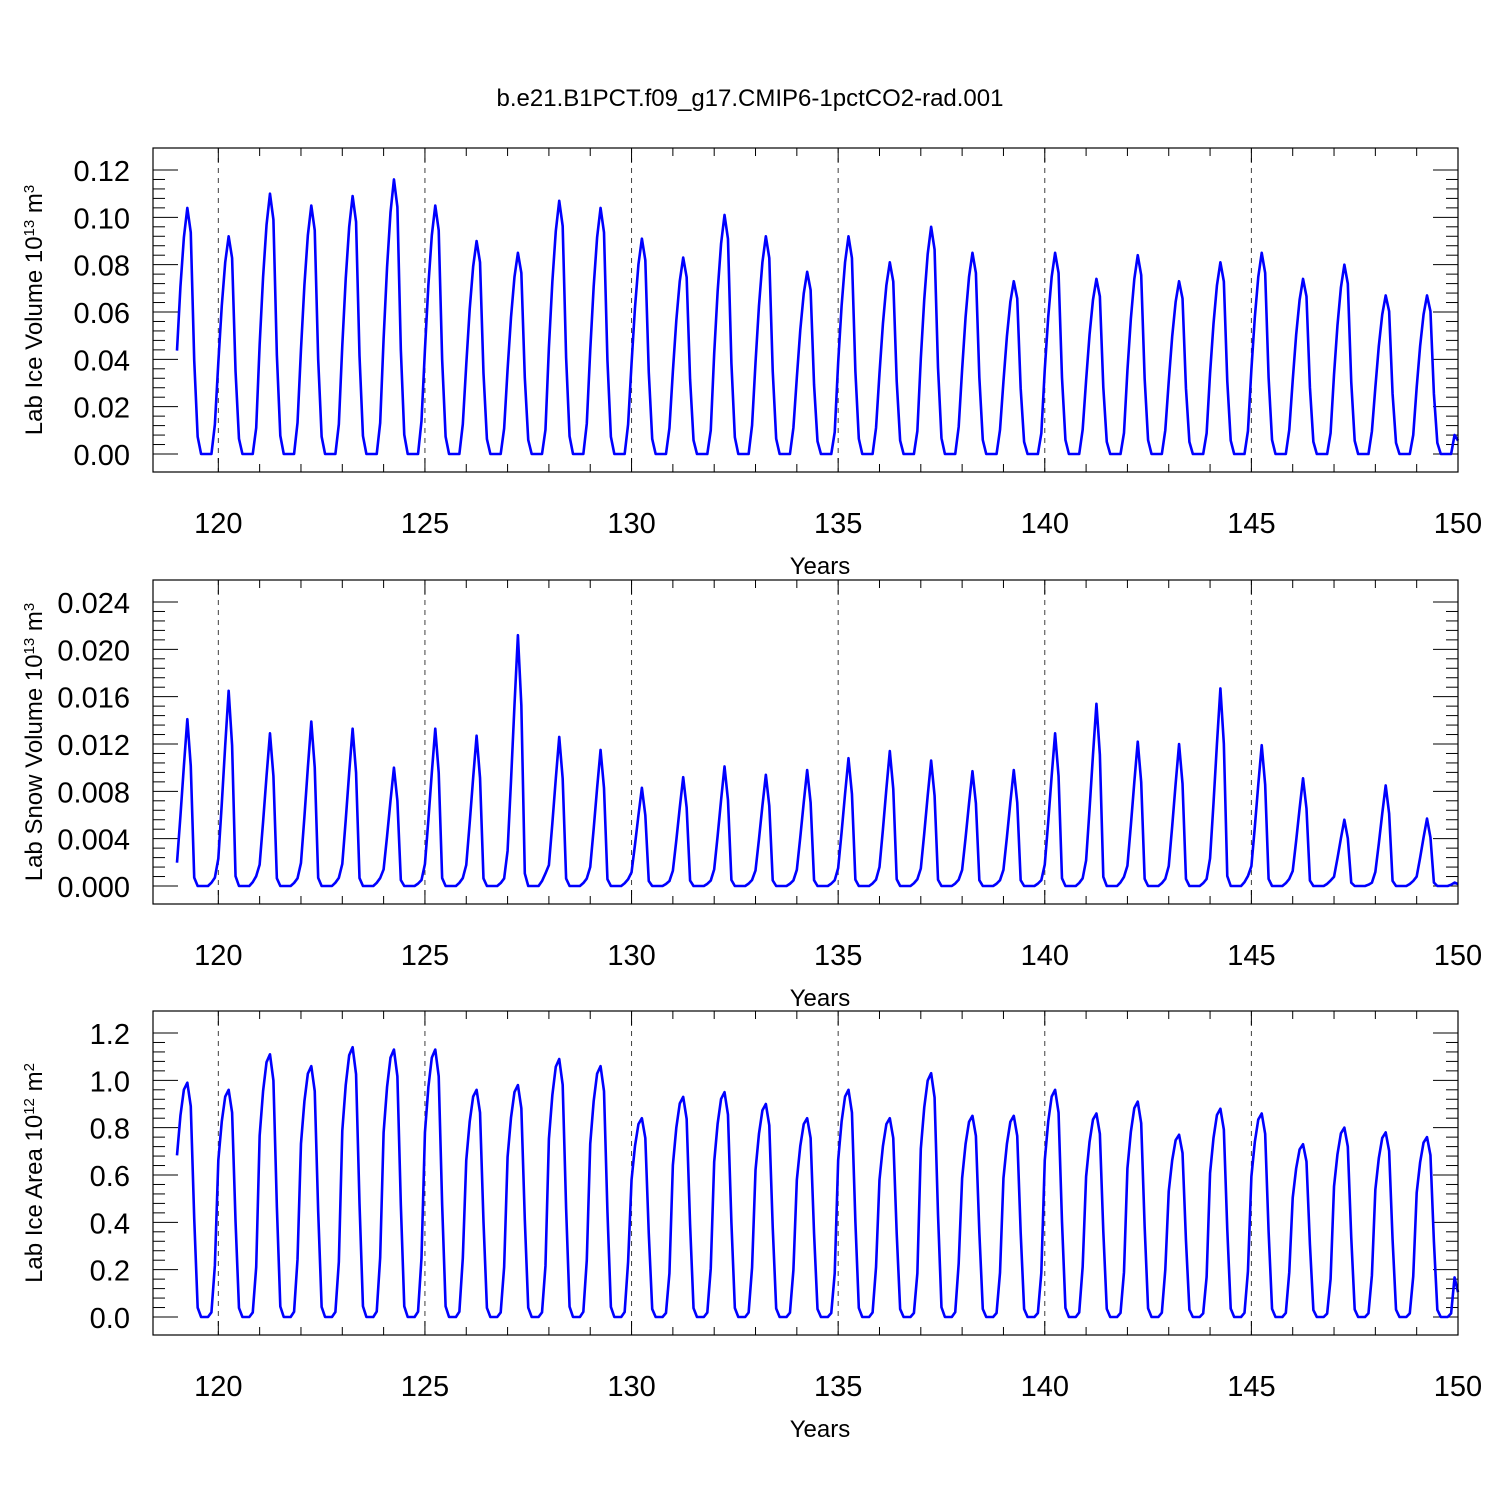  What do you see at coordinates (110, 1130) in the screenshot?
I see `y-tick-label: 0.8` at bounding box center [110, 1130].